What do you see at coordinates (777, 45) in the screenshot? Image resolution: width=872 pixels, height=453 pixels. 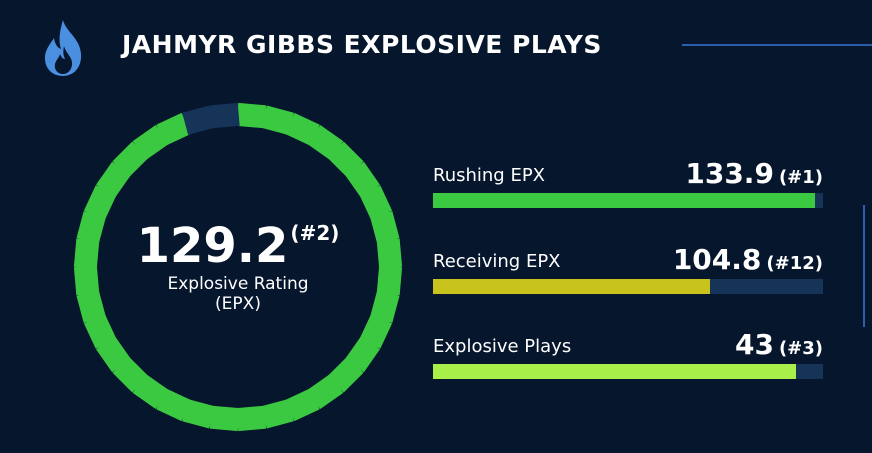 I see `title-divider` at bounding box center [777, 45].